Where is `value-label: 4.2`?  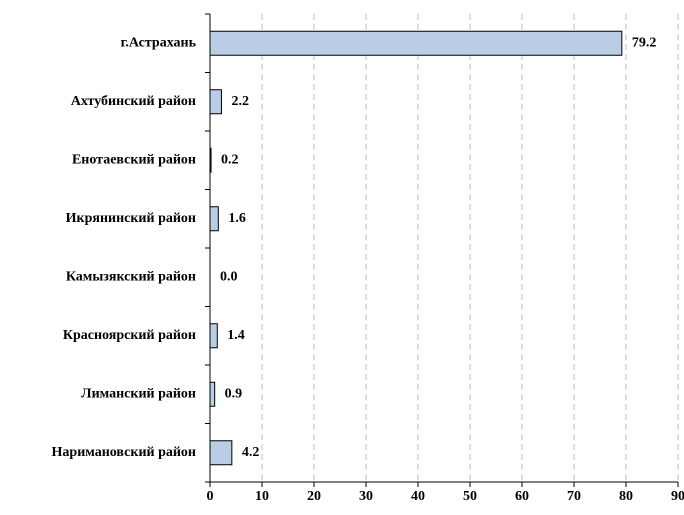
value-label: 4.2 is located at coordinates (251, 452).